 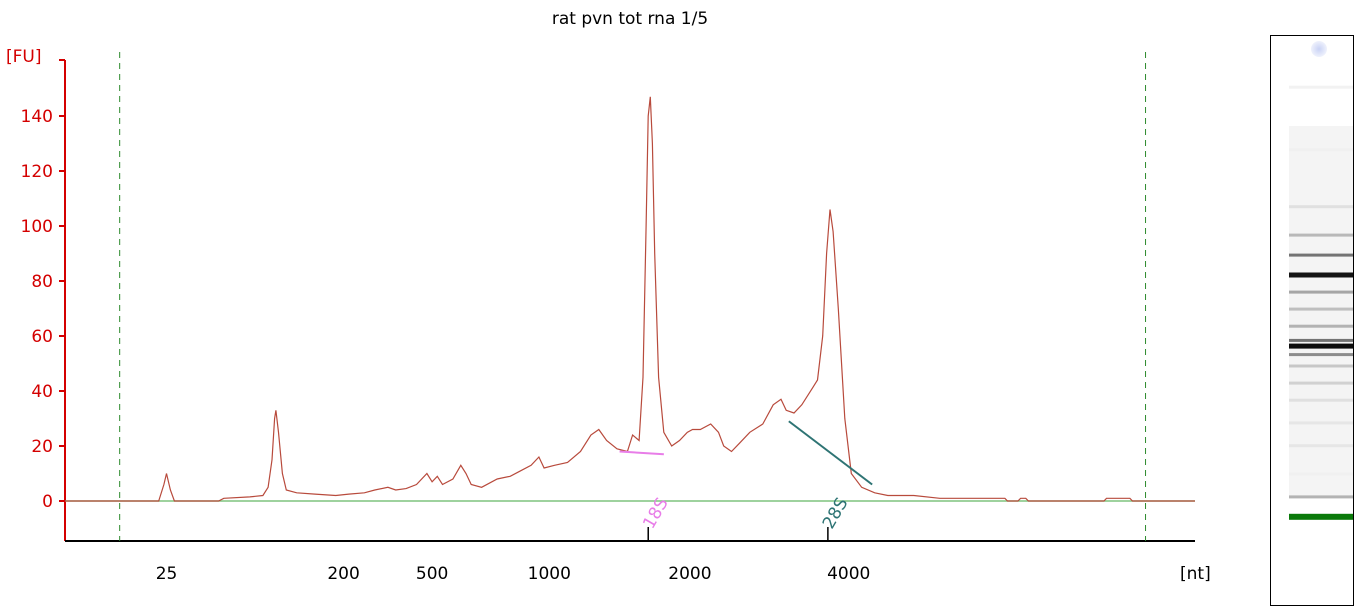 What do you see at coordinates (47, 502) in the screenshot?
I see `y-tick-label: 0` at bounding box center [47, 502].